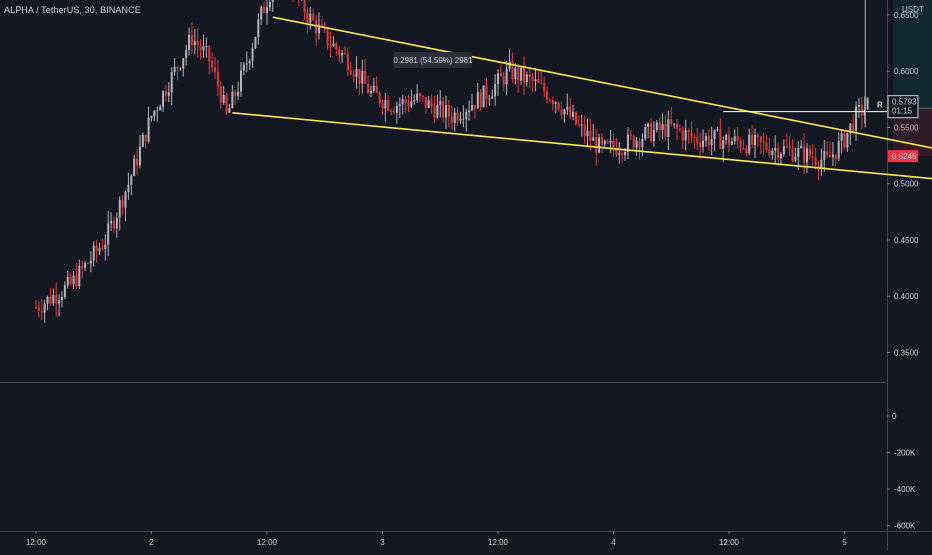  What do you see at coordinates (913, 9) in the screenshot?
I see `price-axis-currency: USDT` at bounding box center [913, 9].